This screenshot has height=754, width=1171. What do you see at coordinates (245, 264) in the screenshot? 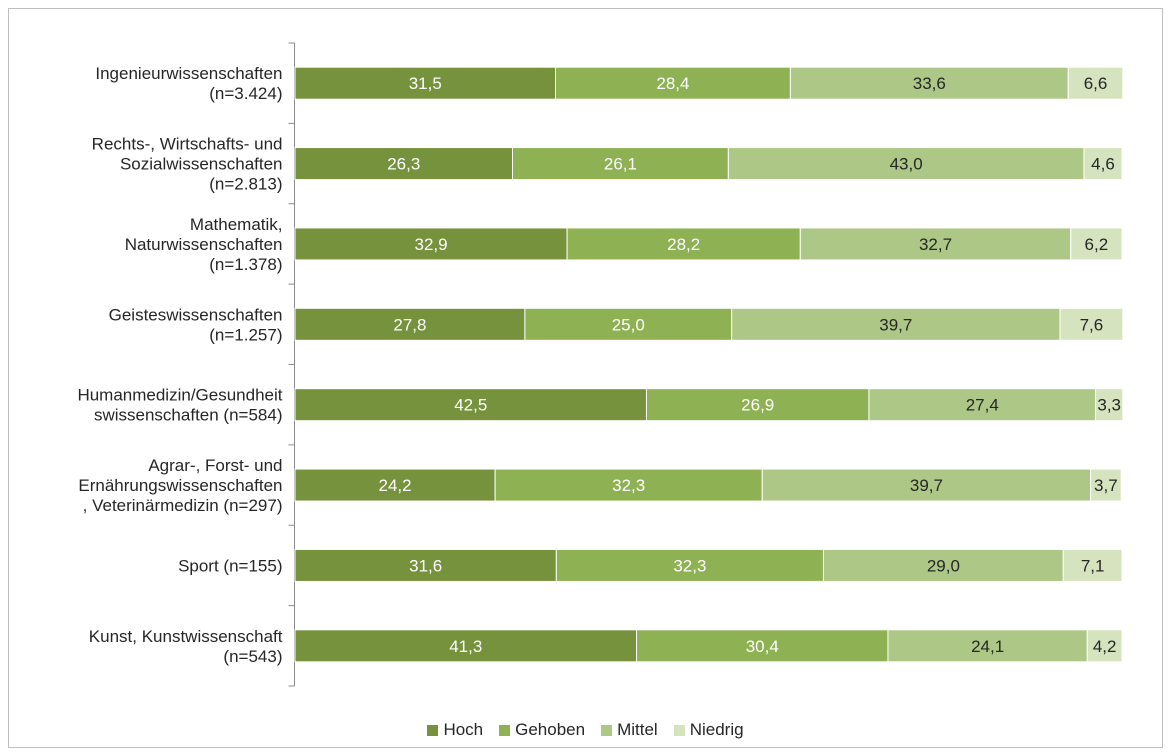
I see `category-label-line: (n=1.378)` at bounding box center [245, 264].